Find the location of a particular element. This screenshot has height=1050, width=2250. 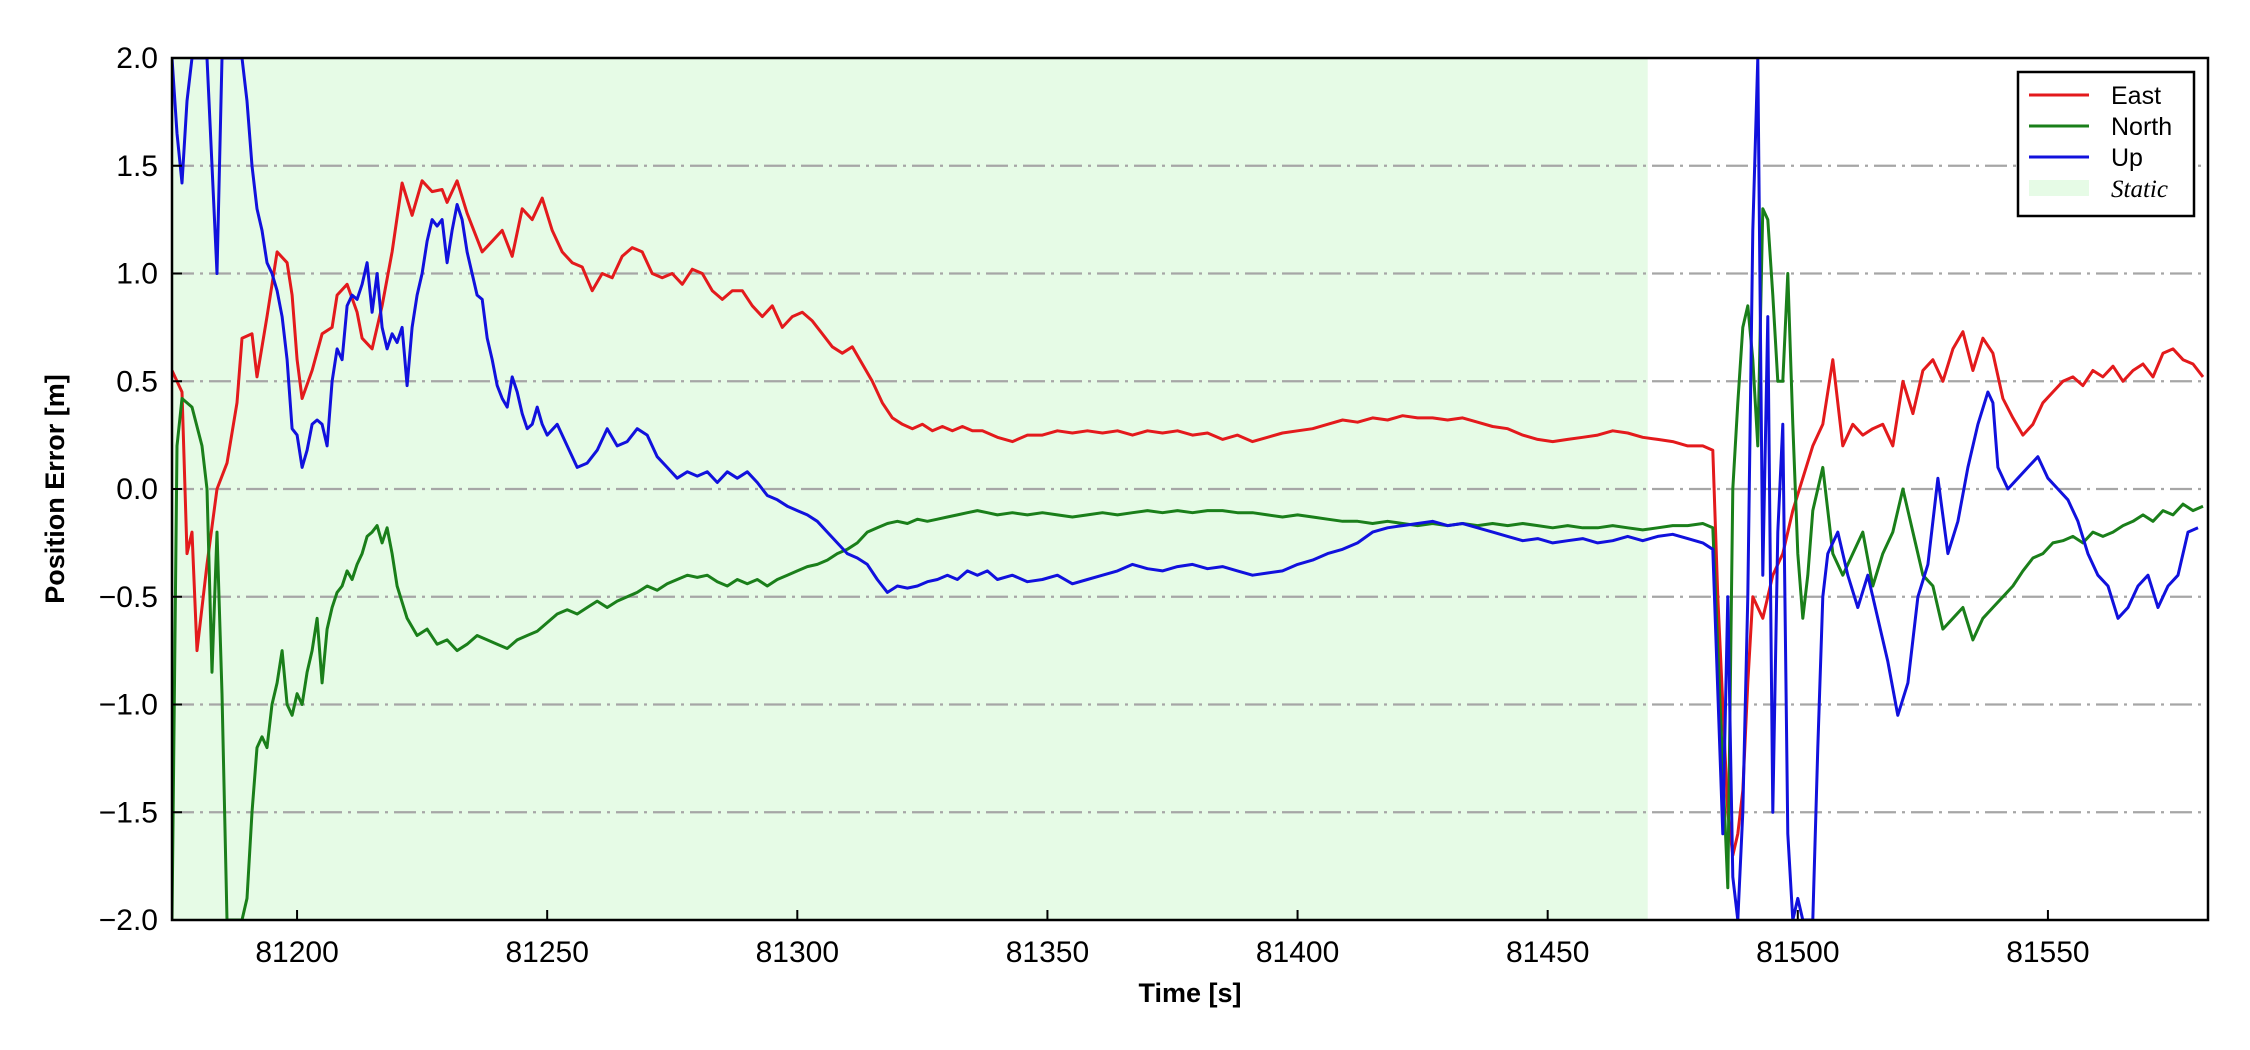

legend-label-static: Static is located at coordinates (2139, 189).